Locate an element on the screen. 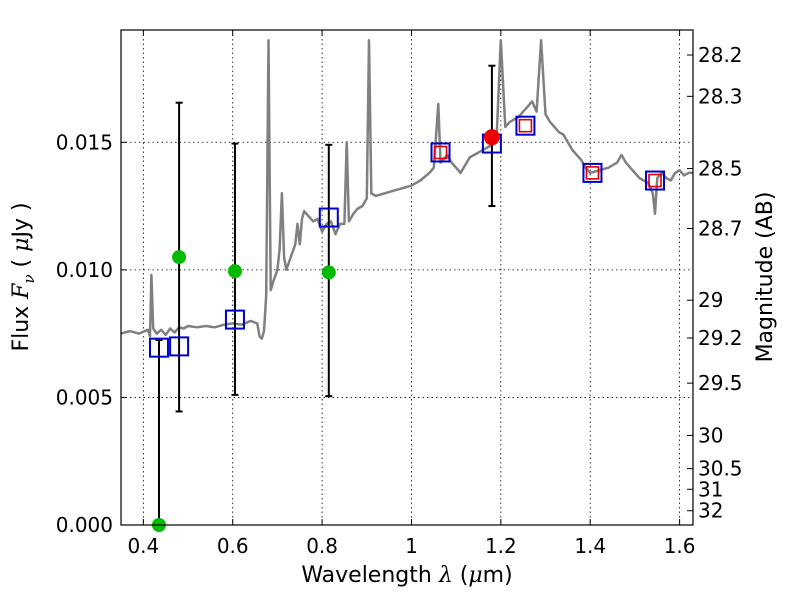 This screenshot has width=800, height=600. right-tick-label: 28.7 is located at coordinates (720, 229).